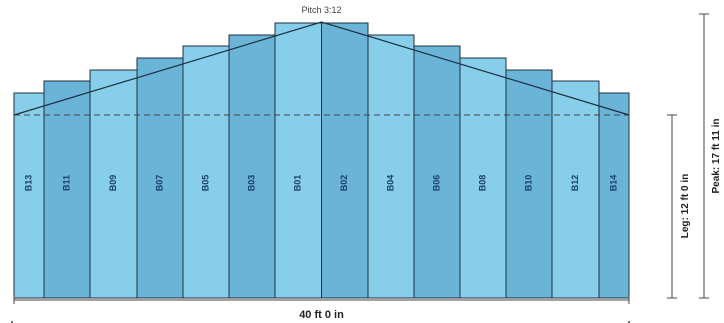  Describe the element at coordinates (344, 183) in the screenshot. I see `wall-panel-label: B02` at that location.